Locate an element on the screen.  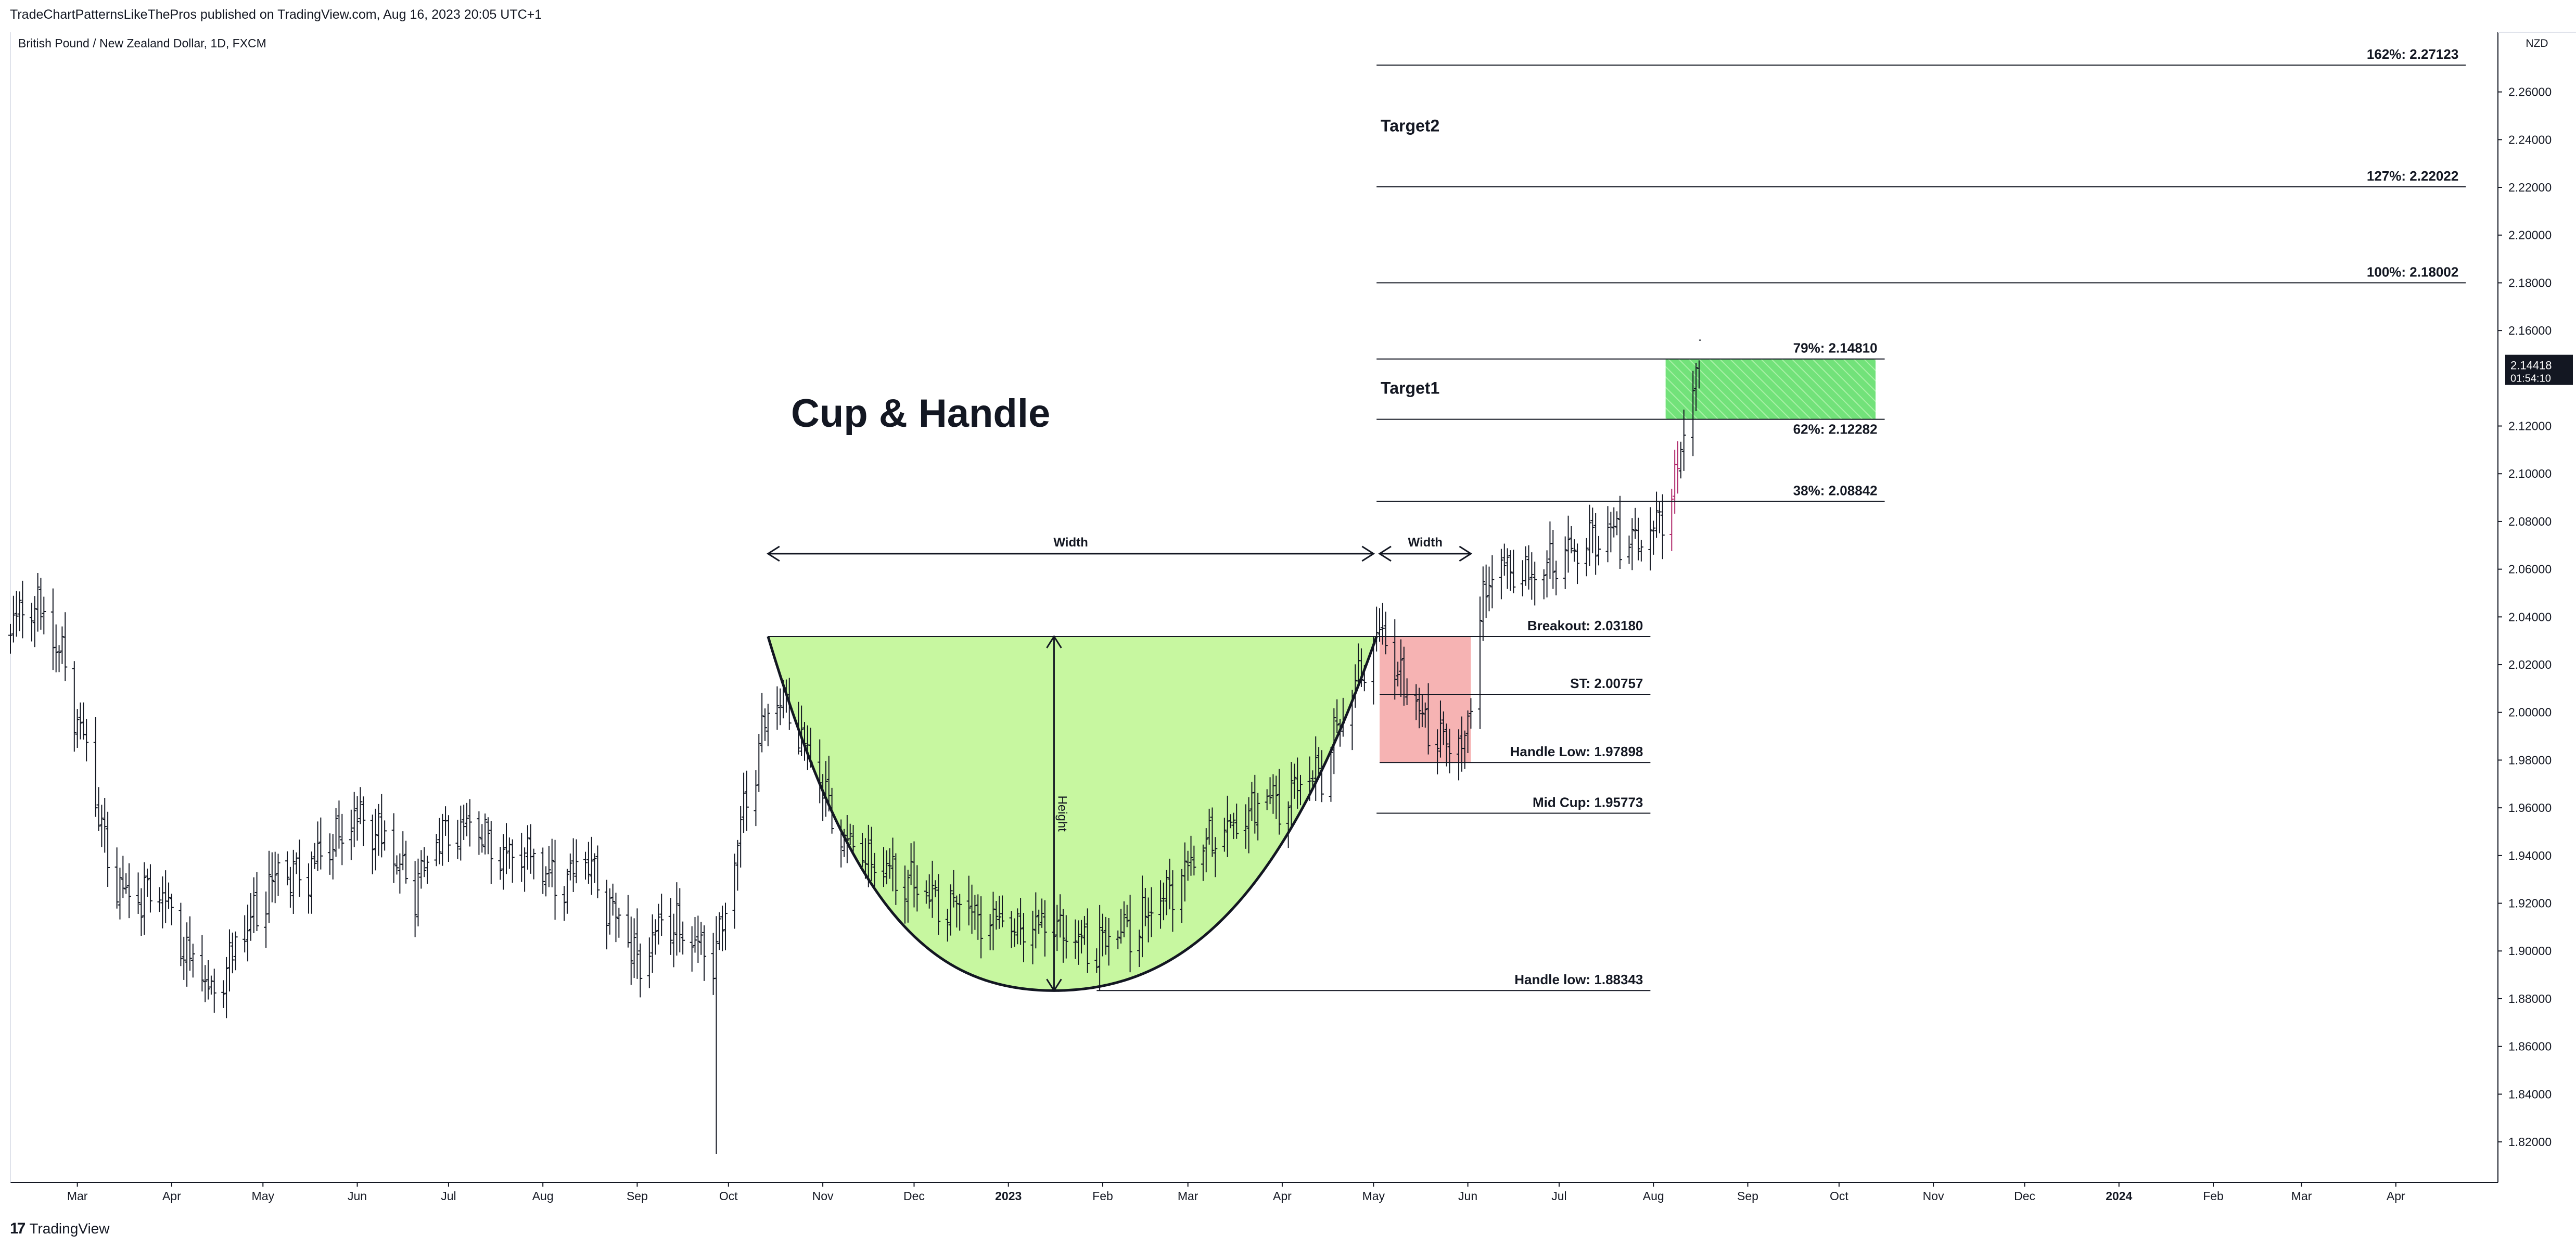
x-tick-label: 2024 is located at coordinates (2119, 1196).